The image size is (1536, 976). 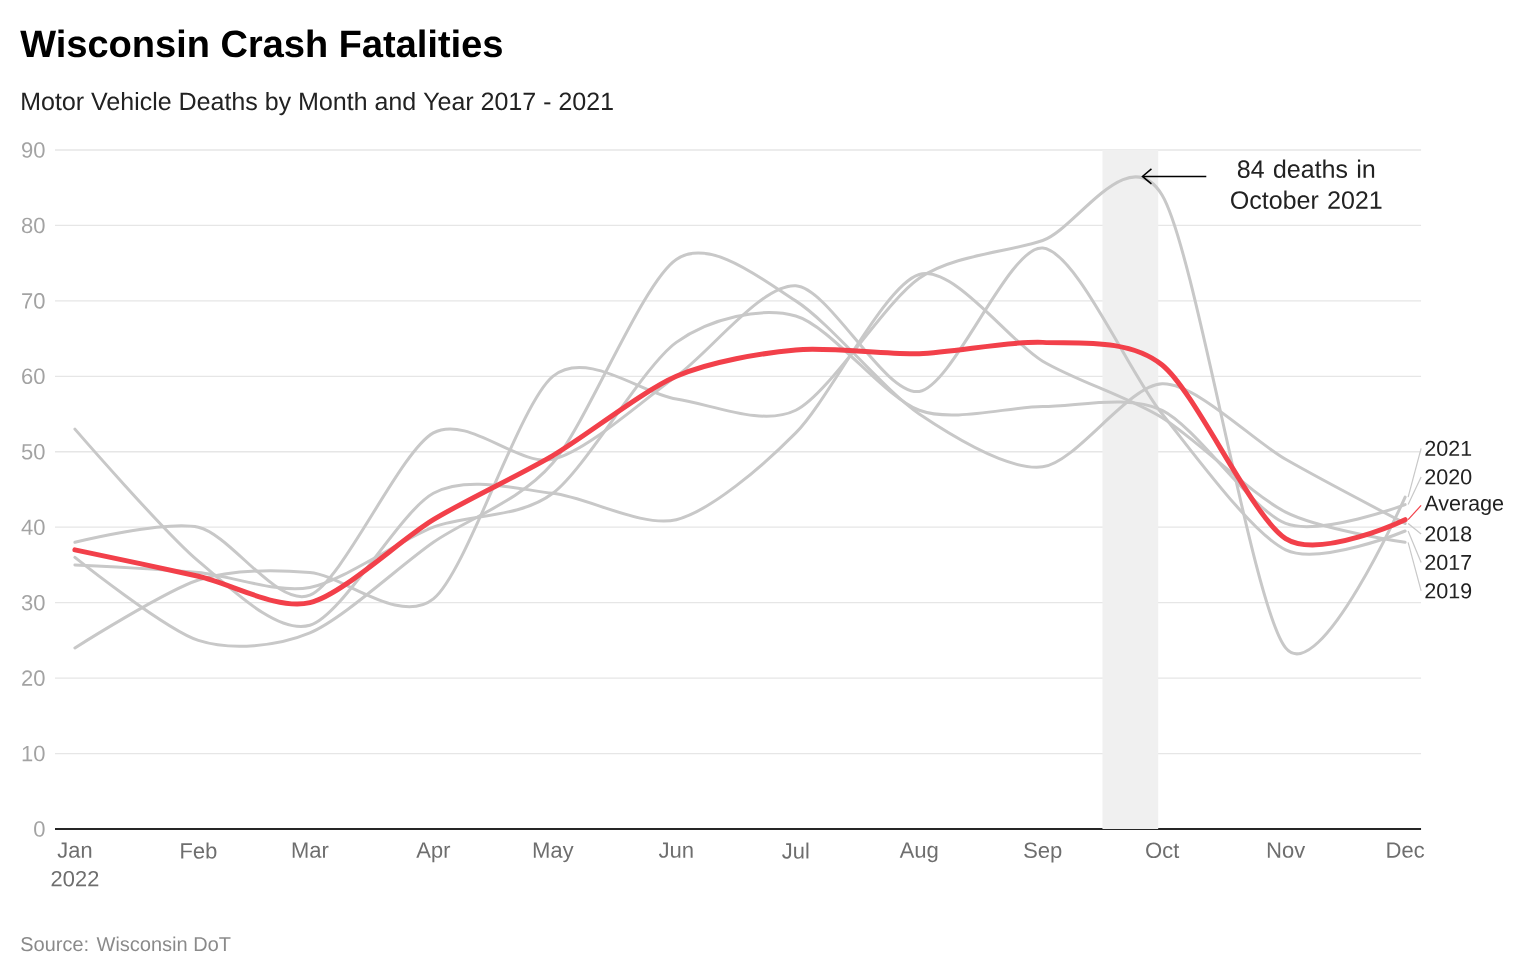 I want to click on x-tick-label: Jul, so click(x=795, y=850).